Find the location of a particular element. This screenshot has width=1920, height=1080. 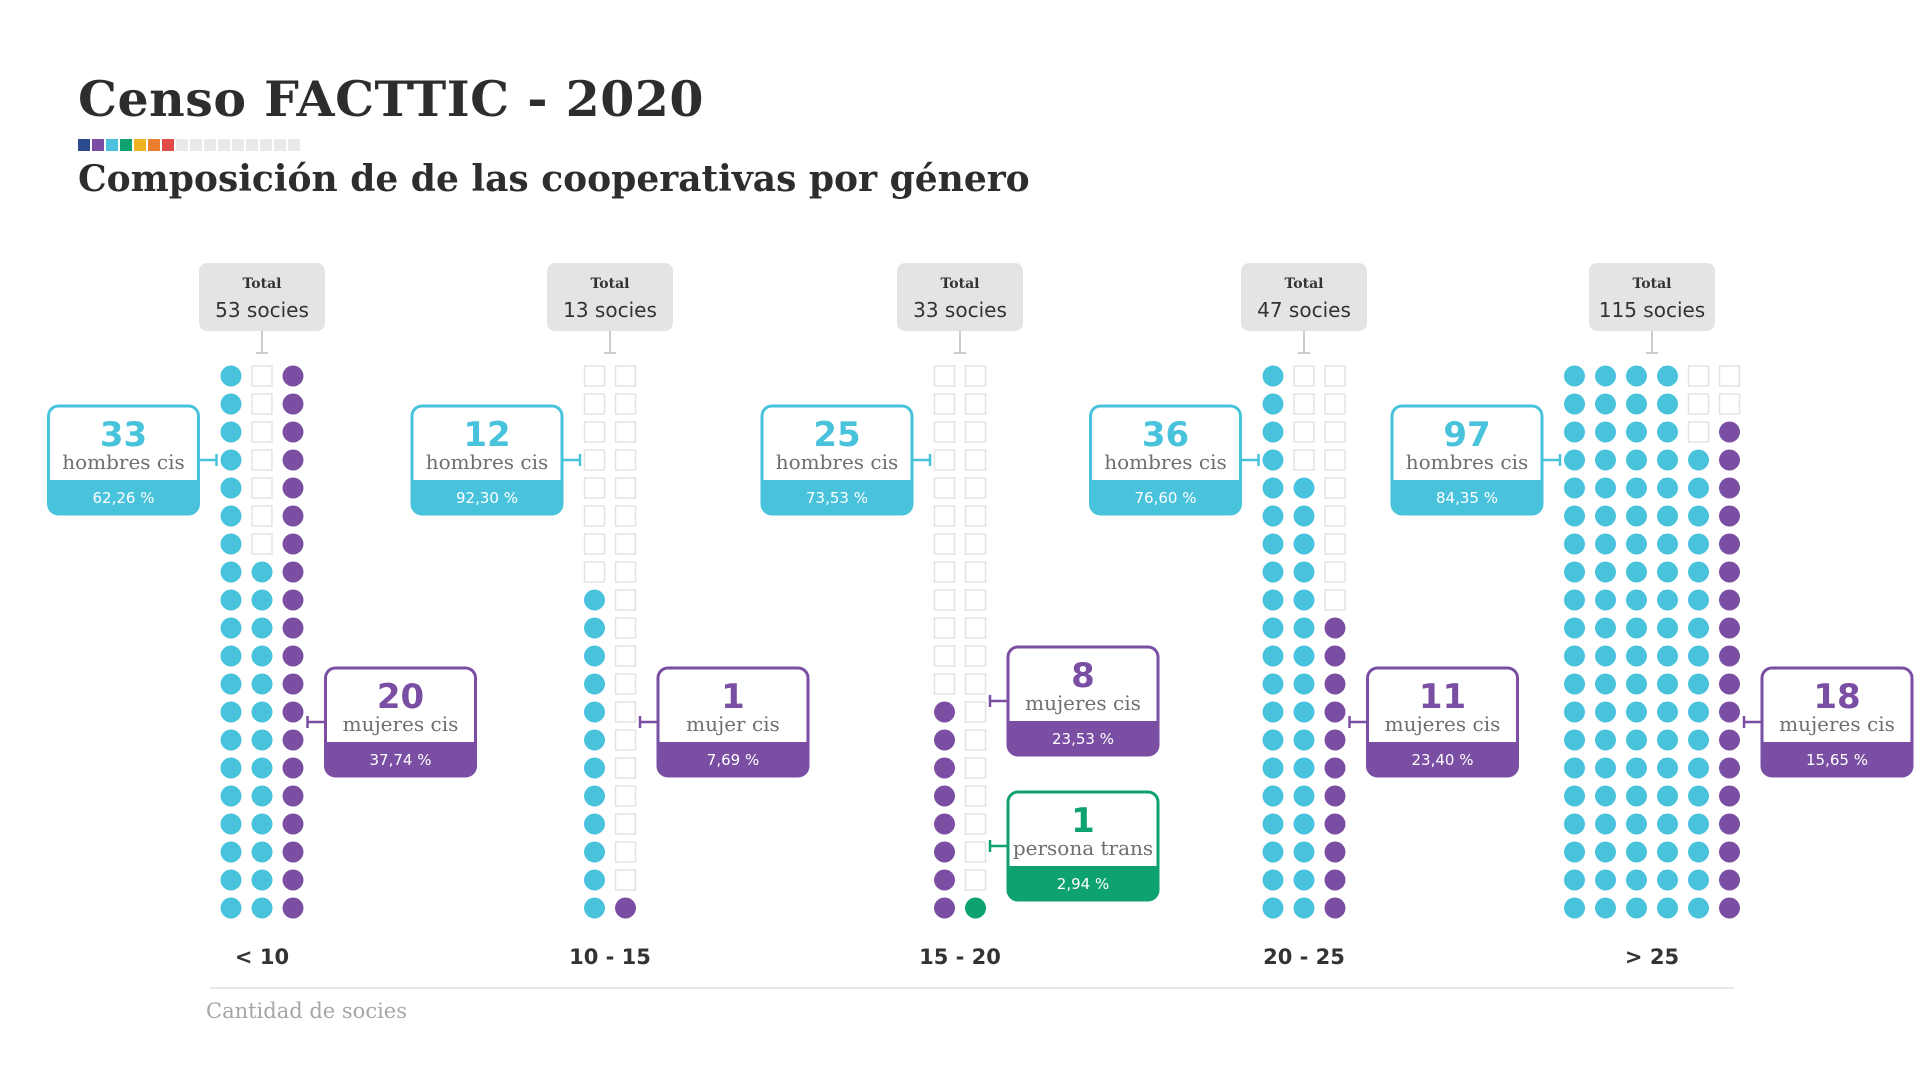

label-count: 1 is located at coordinates (1083, 821).